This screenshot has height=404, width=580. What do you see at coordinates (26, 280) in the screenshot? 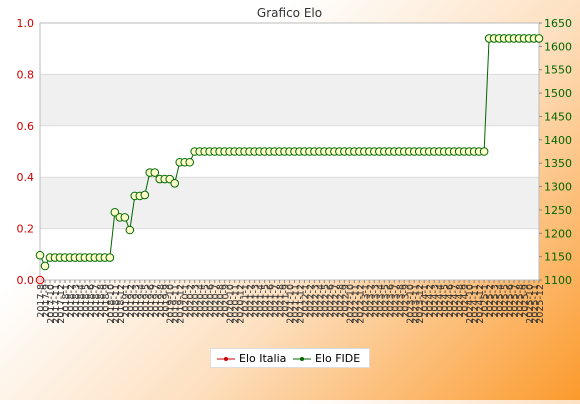
I see `left-tick-label: 0.0` at bounding box center [26, 280].